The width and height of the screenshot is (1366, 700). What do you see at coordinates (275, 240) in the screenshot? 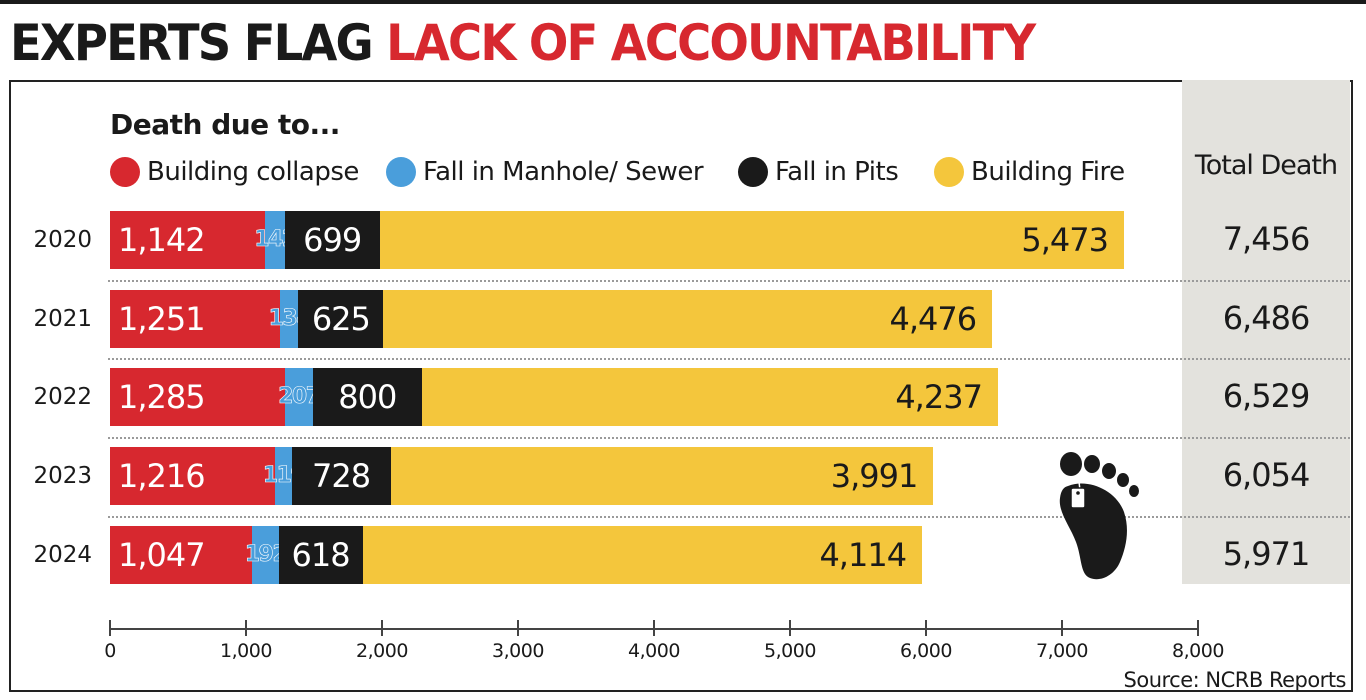
I see `bar-manhole-2020` at bounding box center [275, 240].